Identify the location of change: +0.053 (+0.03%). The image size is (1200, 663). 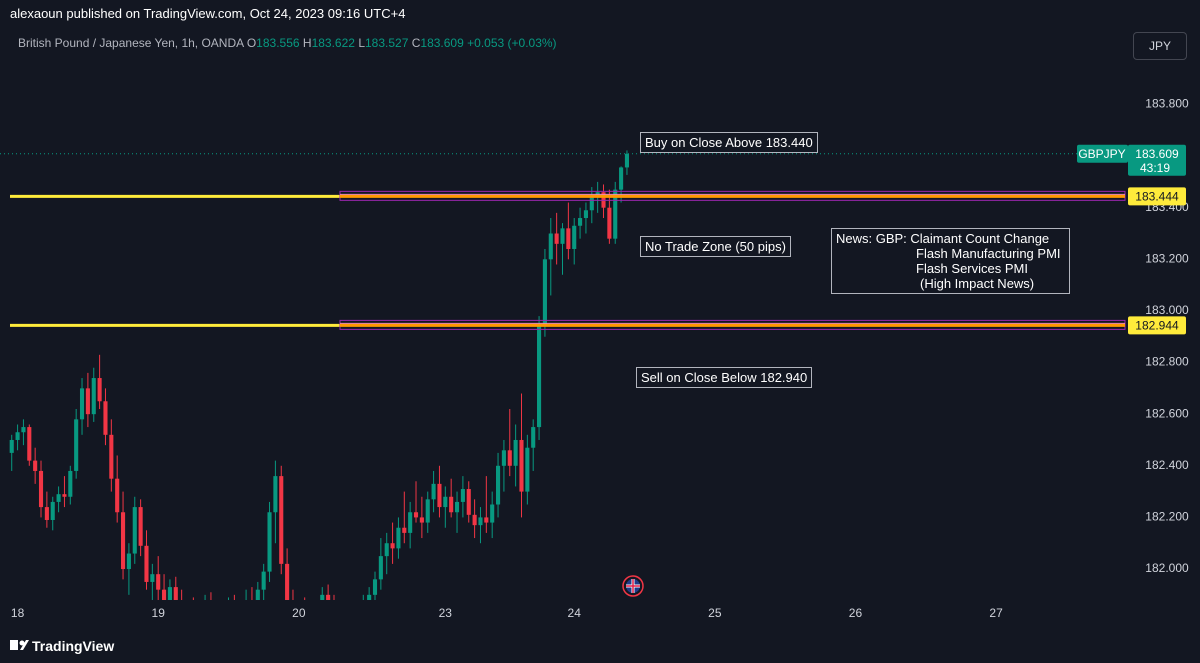
(512, 43).